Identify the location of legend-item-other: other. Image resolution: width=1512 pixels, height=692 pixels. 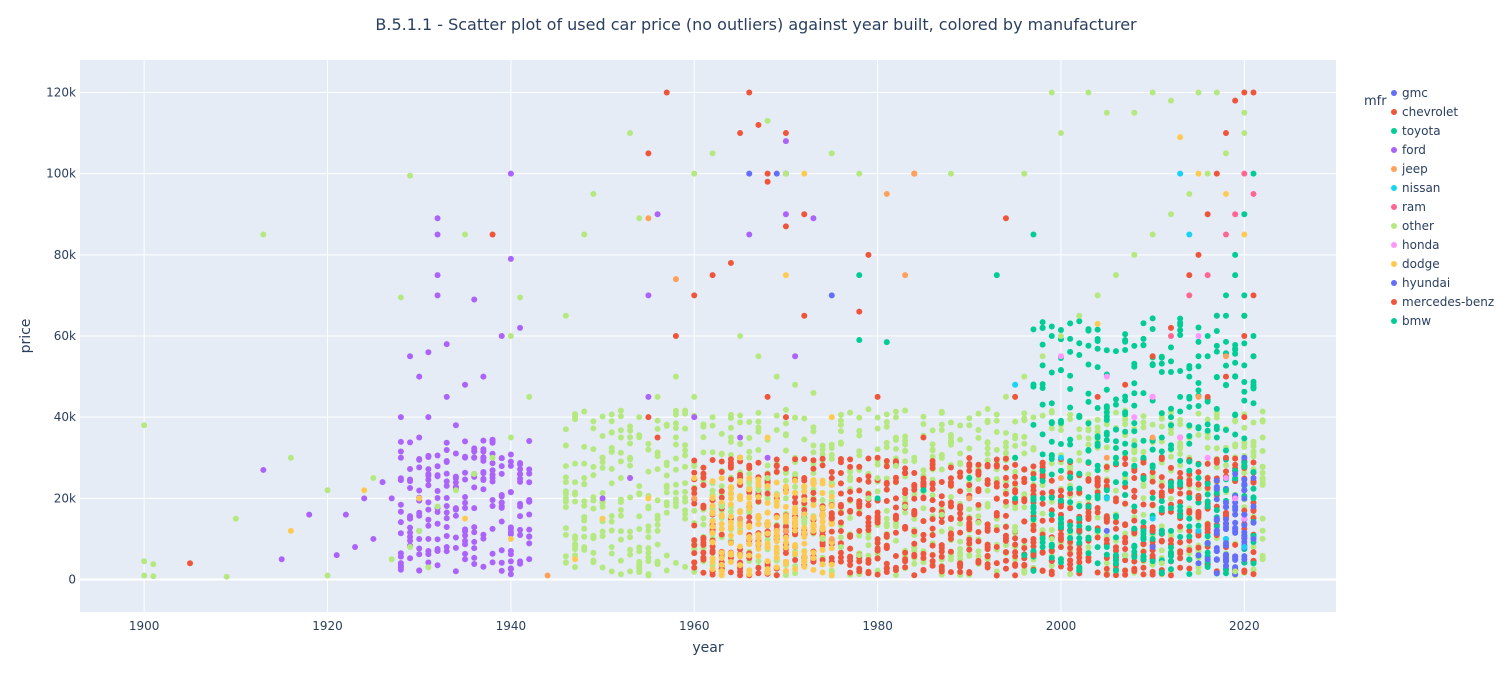
(1418, 226).